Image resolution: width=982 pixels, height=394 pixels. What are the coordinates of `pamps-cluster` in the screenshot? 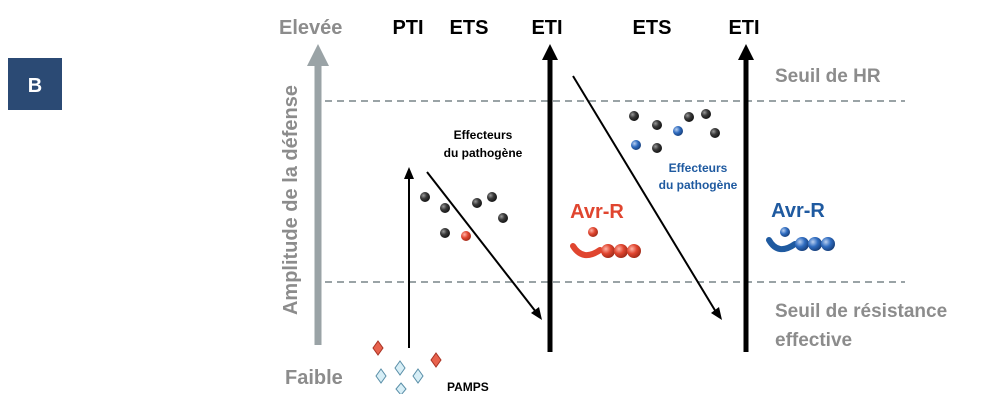 It's located at (407, 367).